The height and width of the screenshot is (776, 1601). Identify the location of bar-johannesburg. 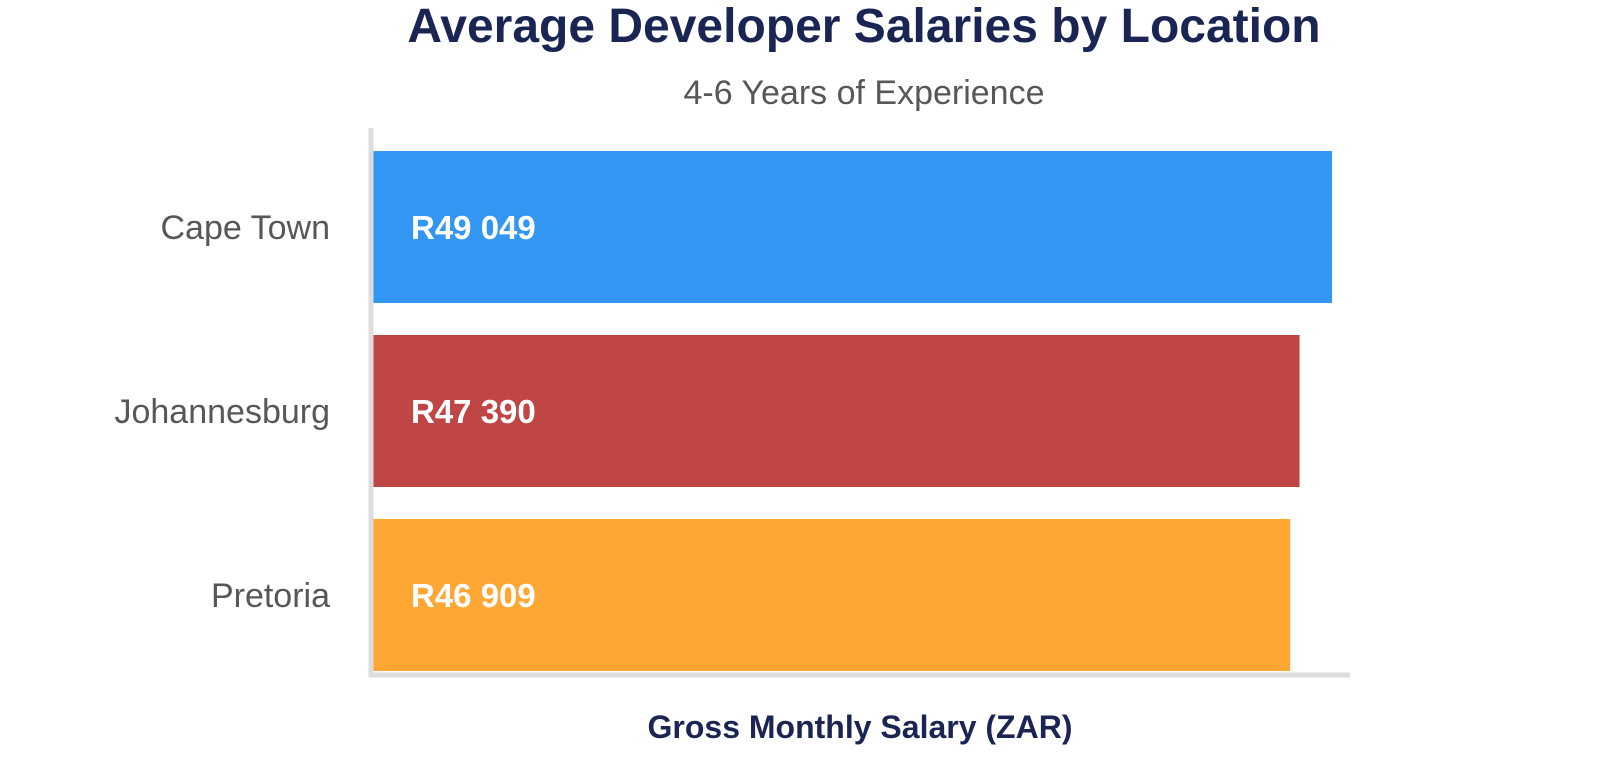
(836, 411).